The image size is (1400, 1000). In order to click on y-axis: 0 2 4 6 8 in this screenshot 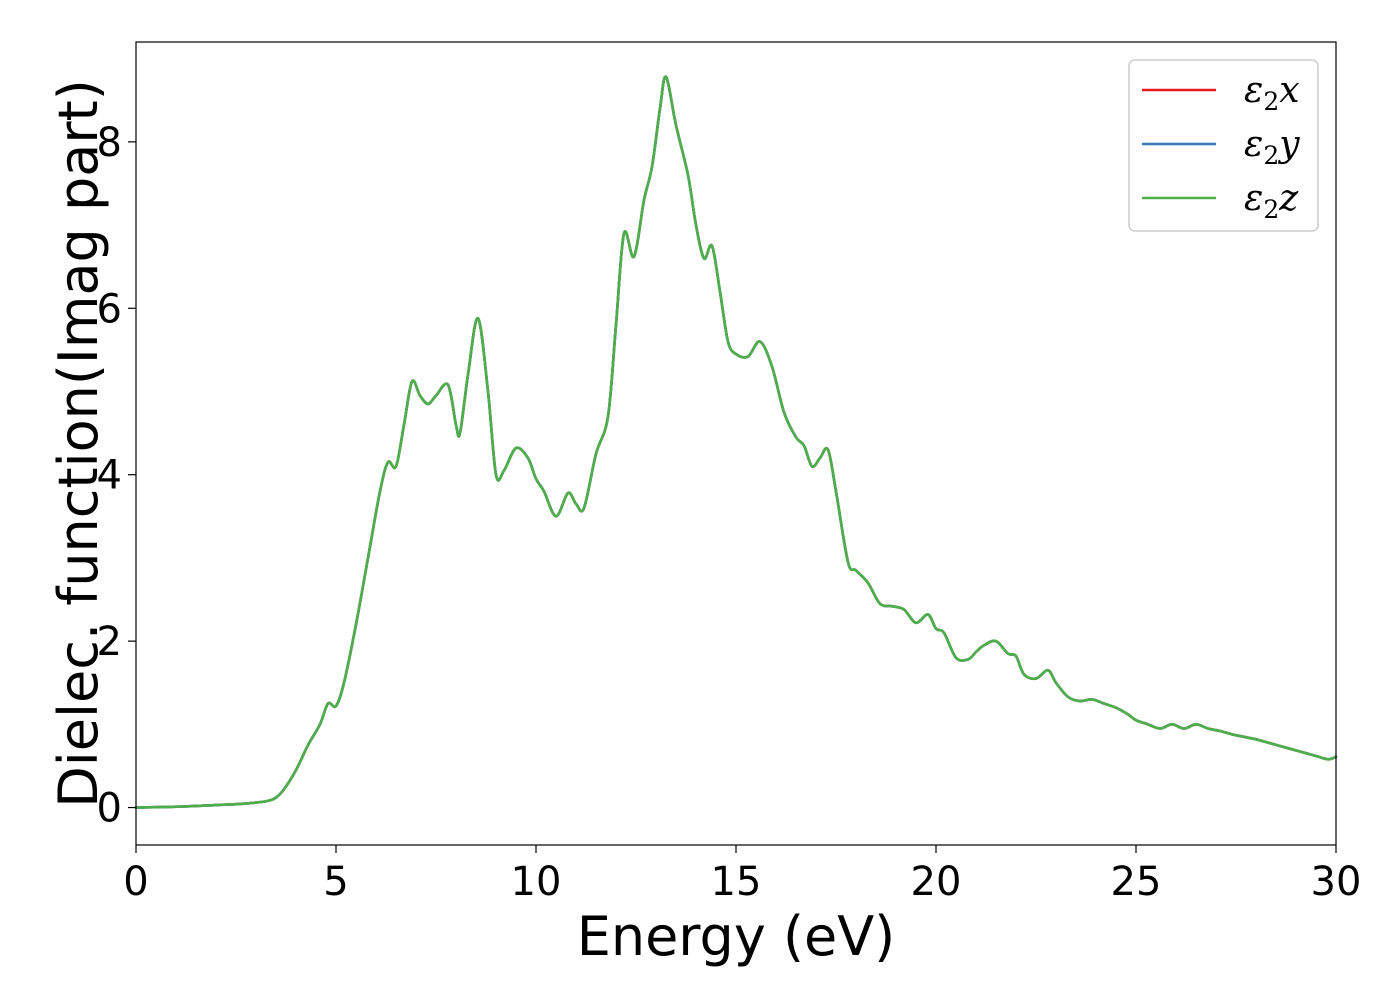, I will do `click(116, 476)`.